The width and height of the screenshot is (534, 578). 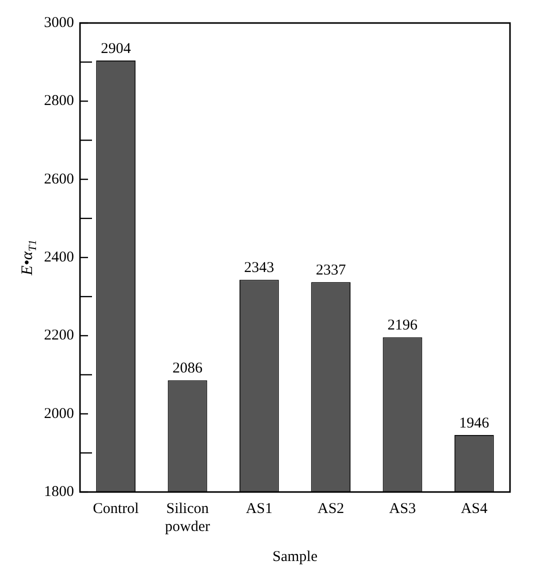 What do you see at coordinates (187, 368) in the screenshot?
I see `data-label: 2086` at bounding box center [187, 368].